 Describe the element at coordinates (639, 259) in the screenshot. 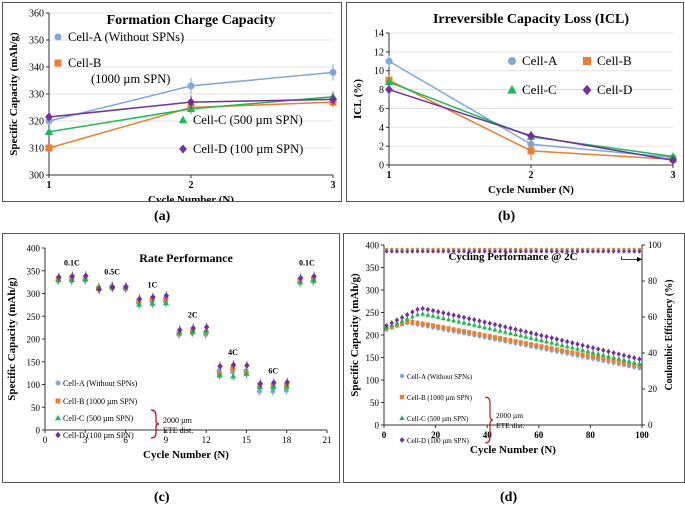

I see `ce-arrowhead` at that location.